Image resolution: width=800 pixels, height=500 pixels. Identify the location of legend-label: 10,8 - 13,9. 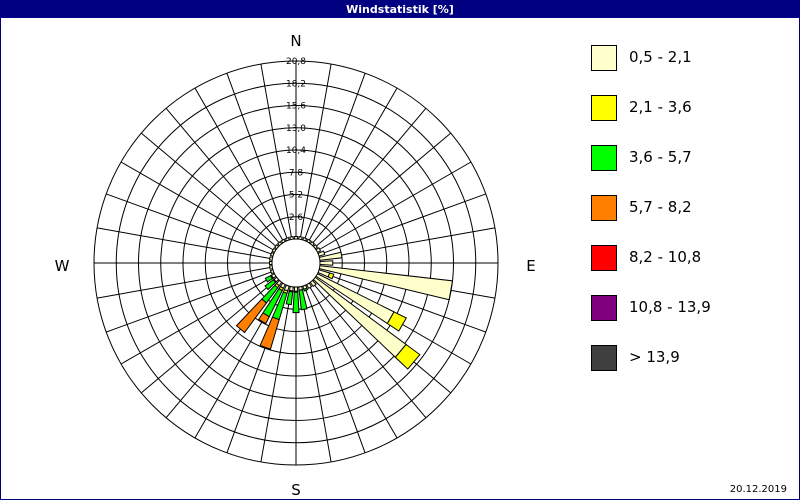
(670, 307).